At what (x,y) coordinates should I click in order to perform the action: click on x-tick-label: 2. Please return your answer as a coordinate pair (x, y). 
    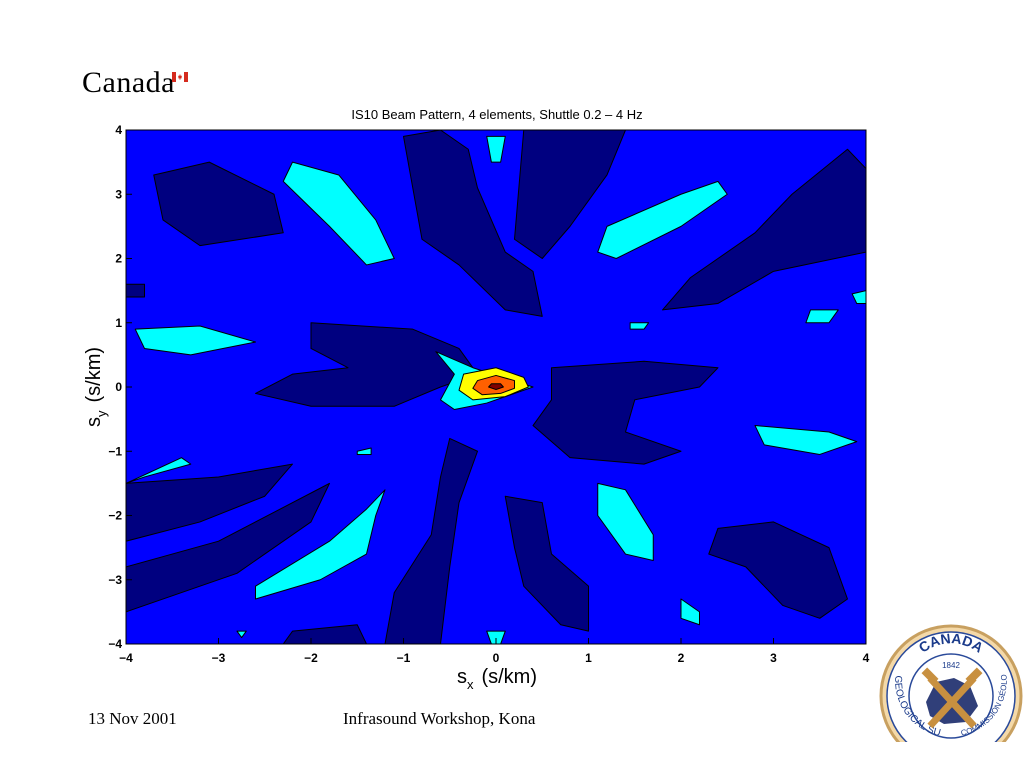
    Looking at the image, I should click on (681, 658).